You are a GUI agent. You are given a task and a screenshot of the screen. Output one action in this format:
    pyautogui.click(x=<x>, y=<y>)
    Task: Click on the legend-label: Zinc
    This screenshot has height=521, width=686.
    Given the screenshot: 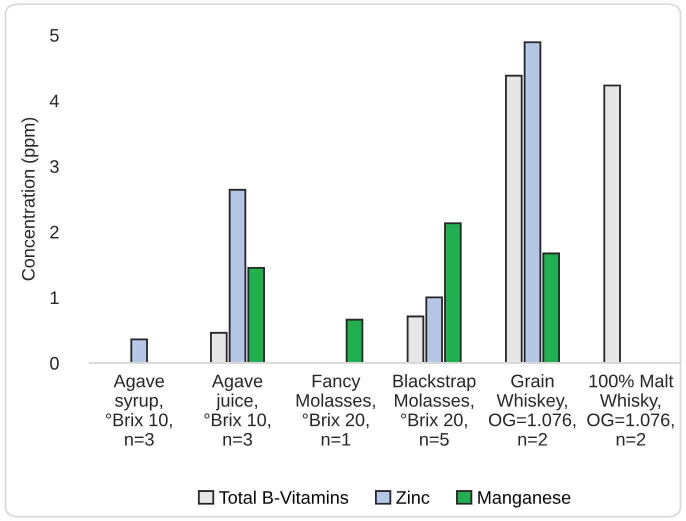 What is the action you would take?
    pyautogui.click(x=413, y=497)
    